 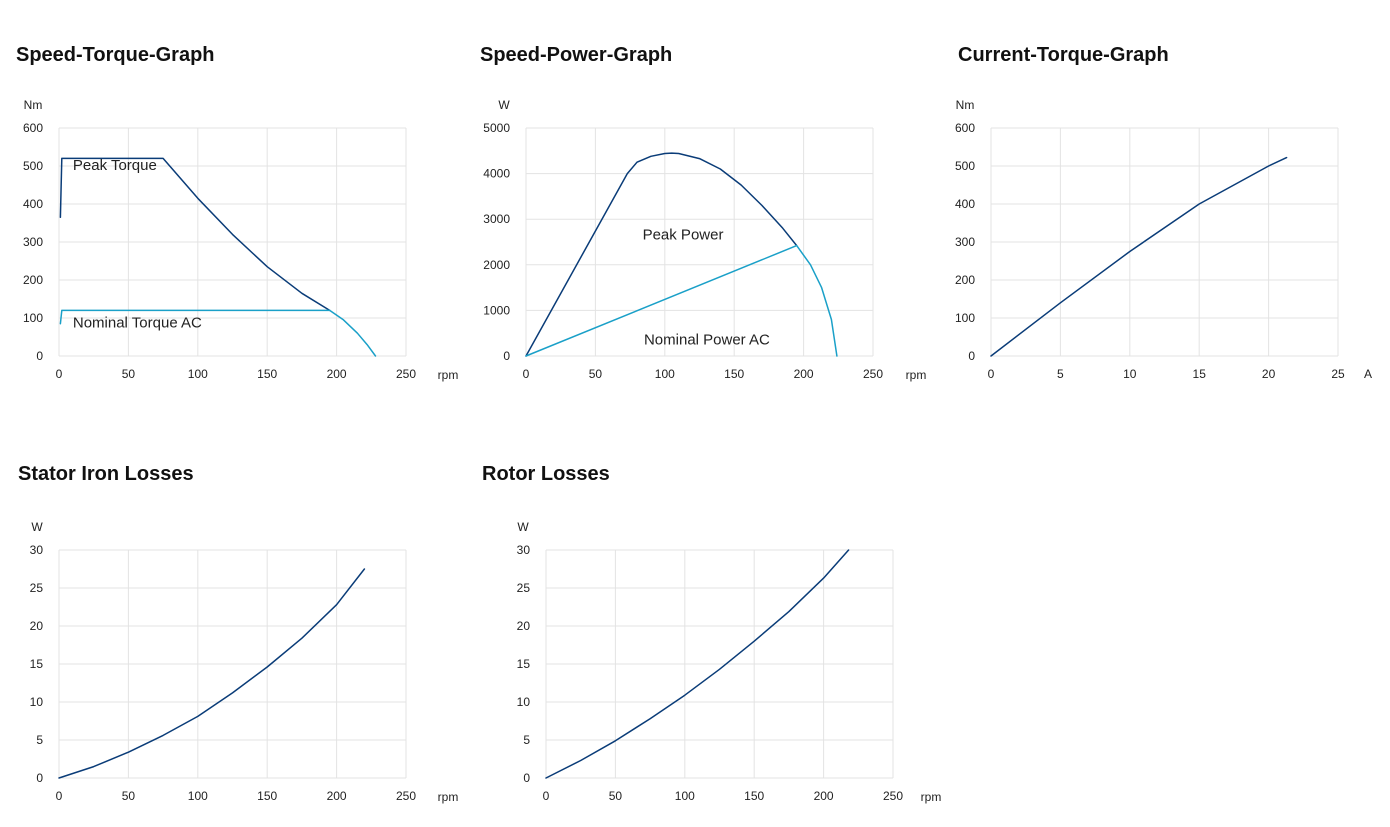 I want to click on current-torque-plot: 0 100 200 300 400 500 600 0 5 10 15 20 25 Nm A, so click(x=1163, y=239).